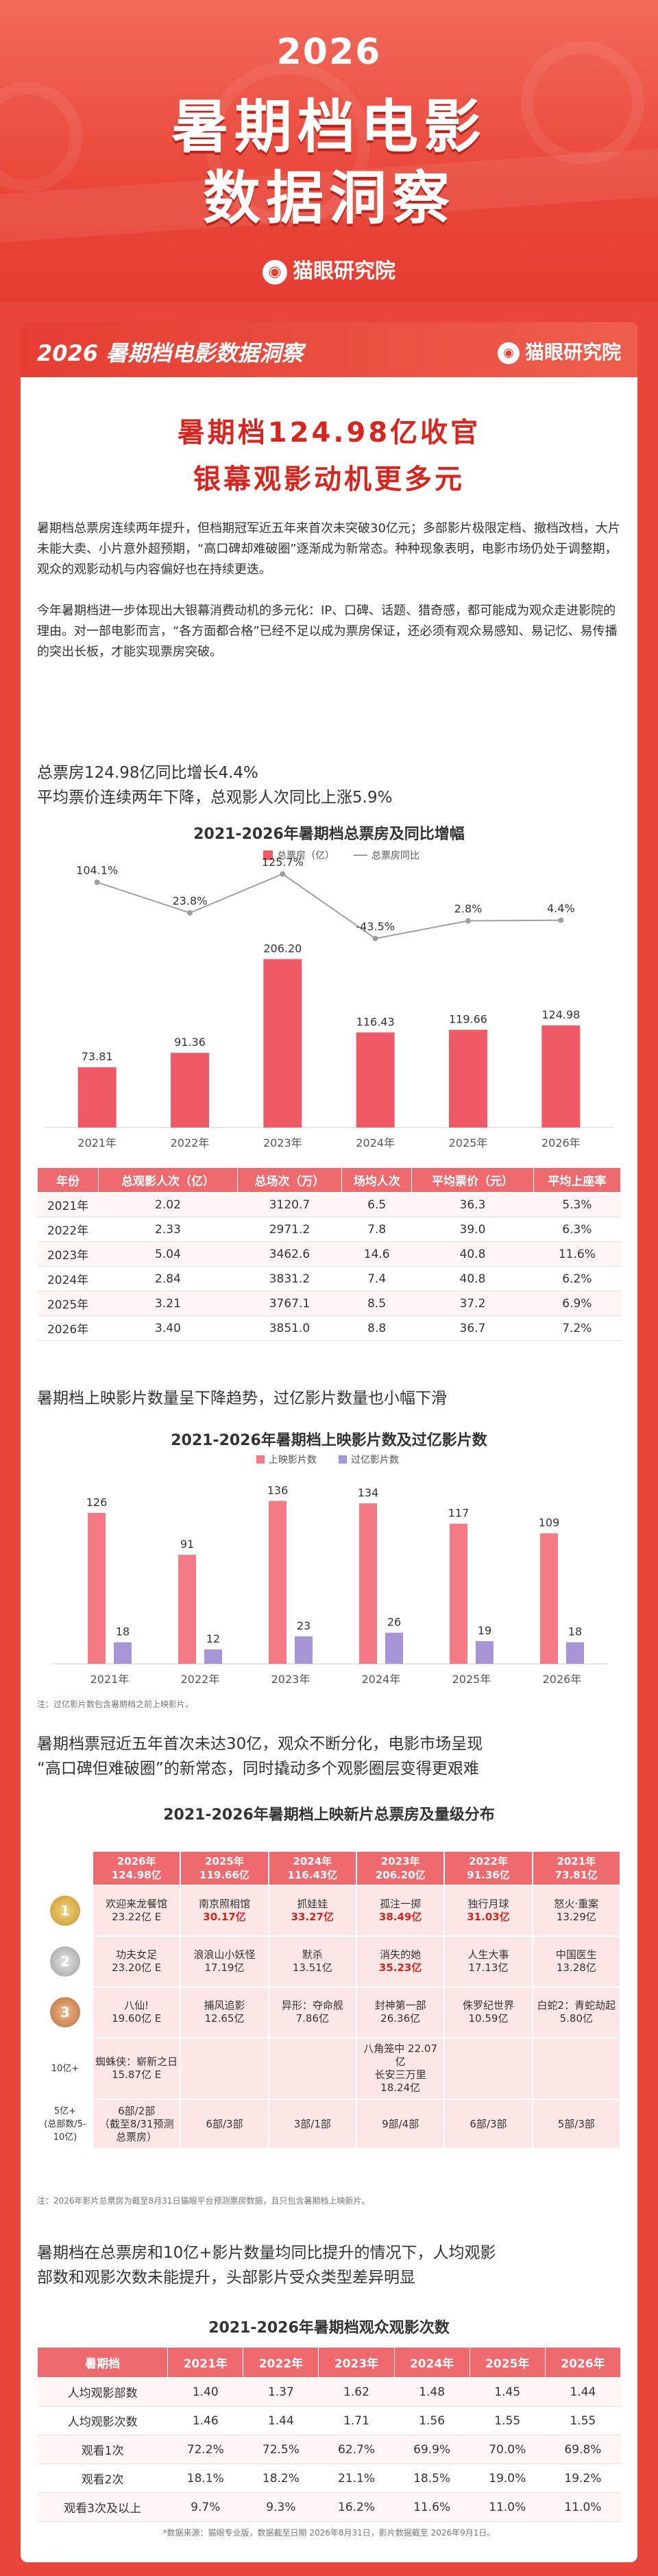 This screenshot has width=658, height=2576. I want to click on table-row: 人均观影次数 1.46 1.44 1.71 1.56 1.55 1.55, so click(329, 2420).